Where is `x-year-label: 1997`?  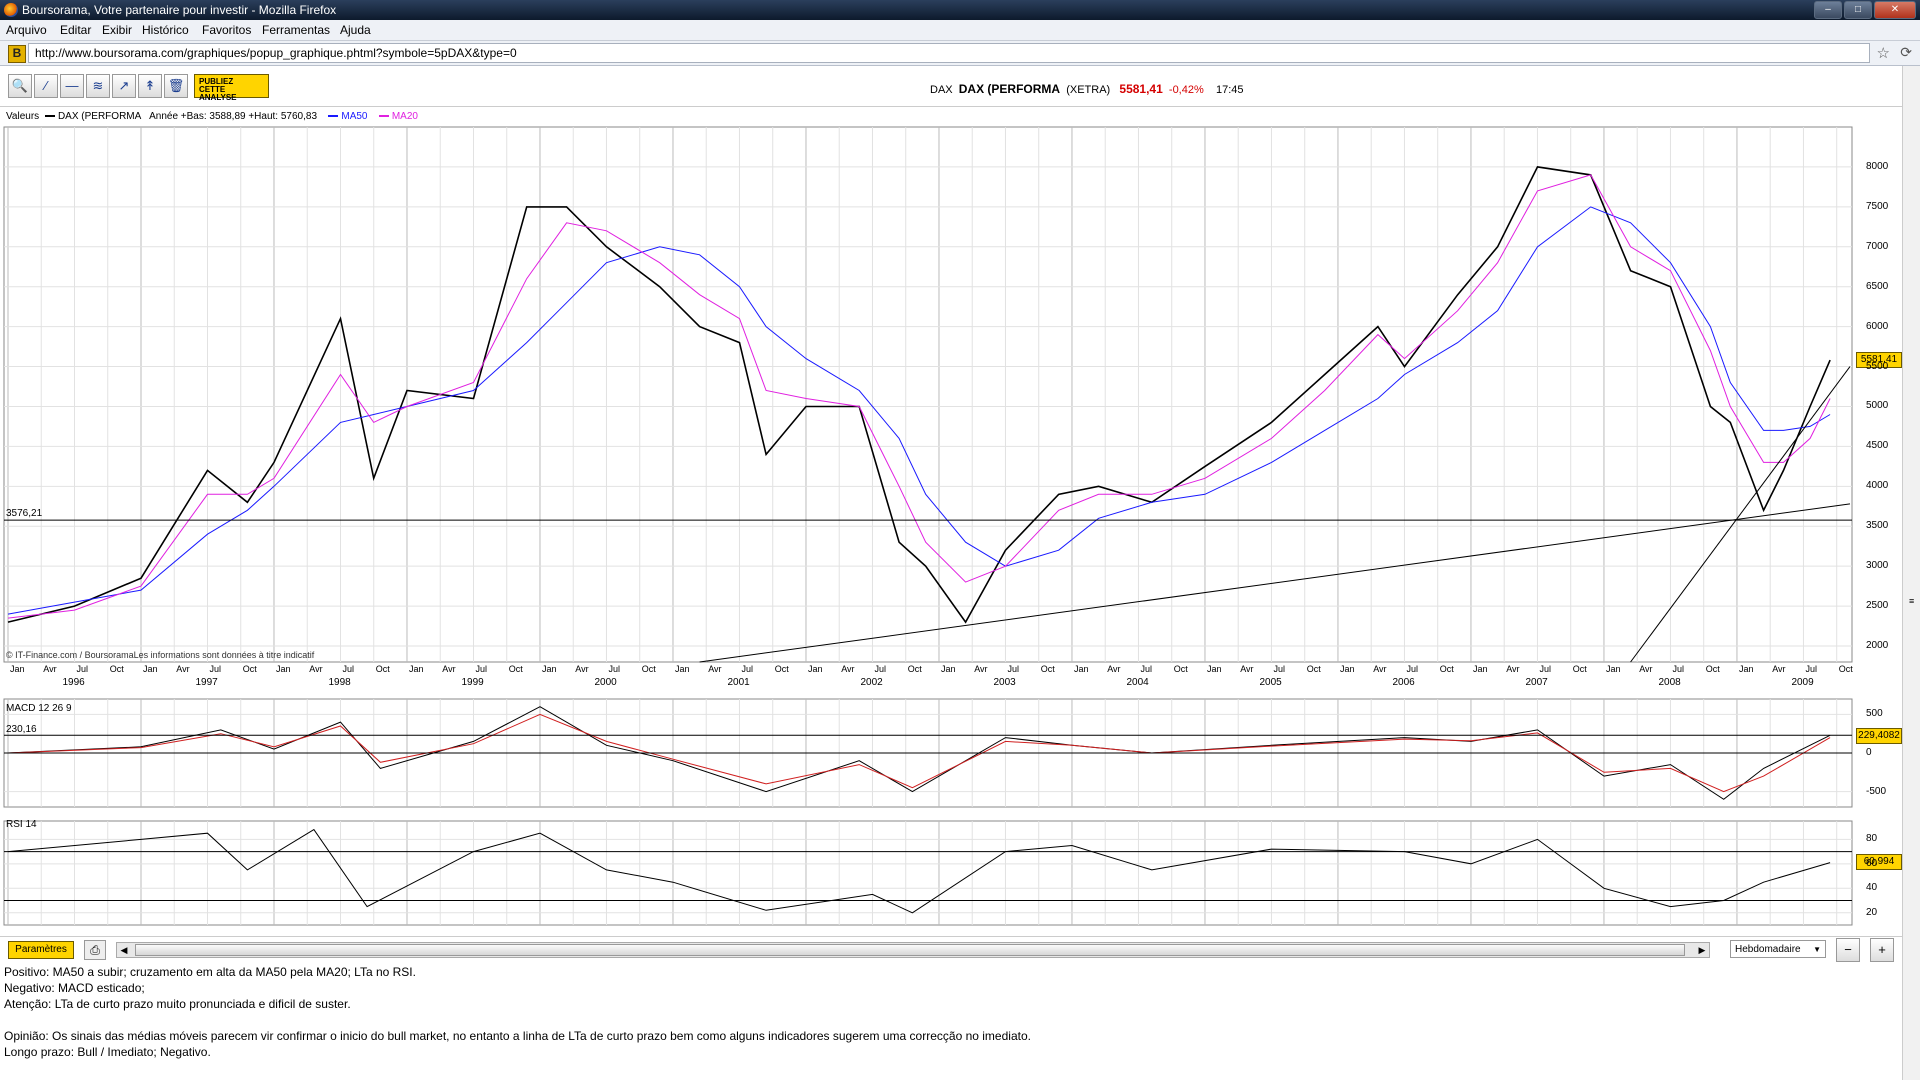
x-year-label: 1997 is located at coordinates (206, 682).